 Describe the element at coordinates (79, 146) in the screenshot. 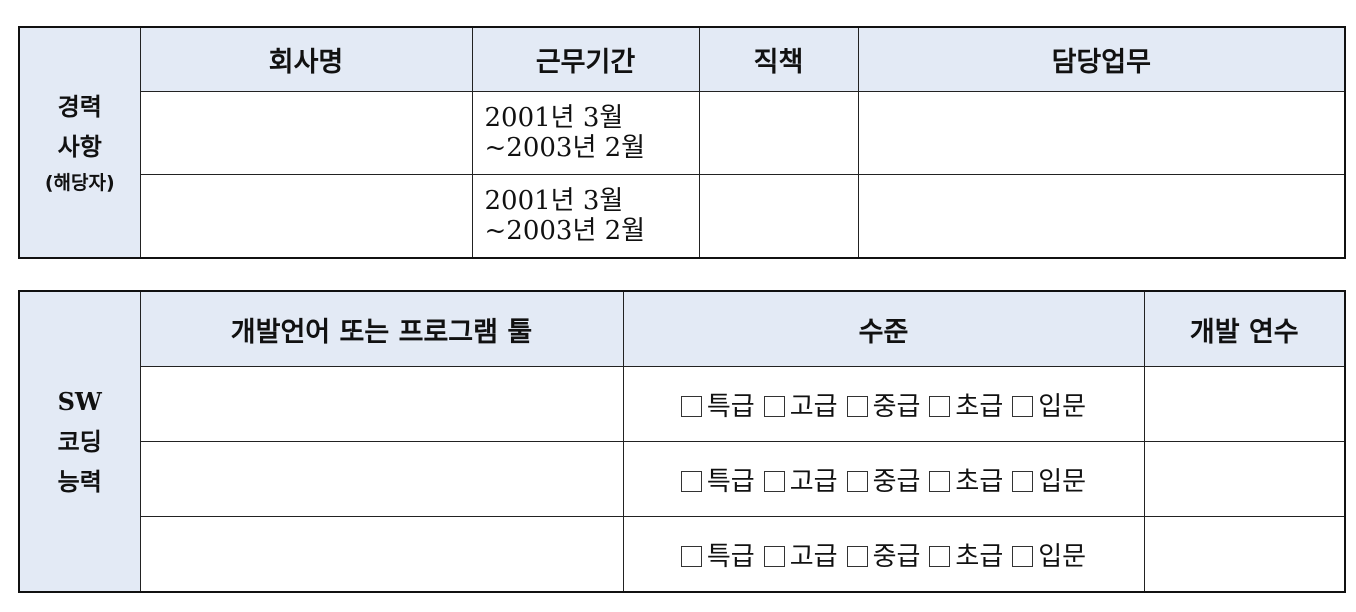

I see `career-side-line-2: 사항` at that location.